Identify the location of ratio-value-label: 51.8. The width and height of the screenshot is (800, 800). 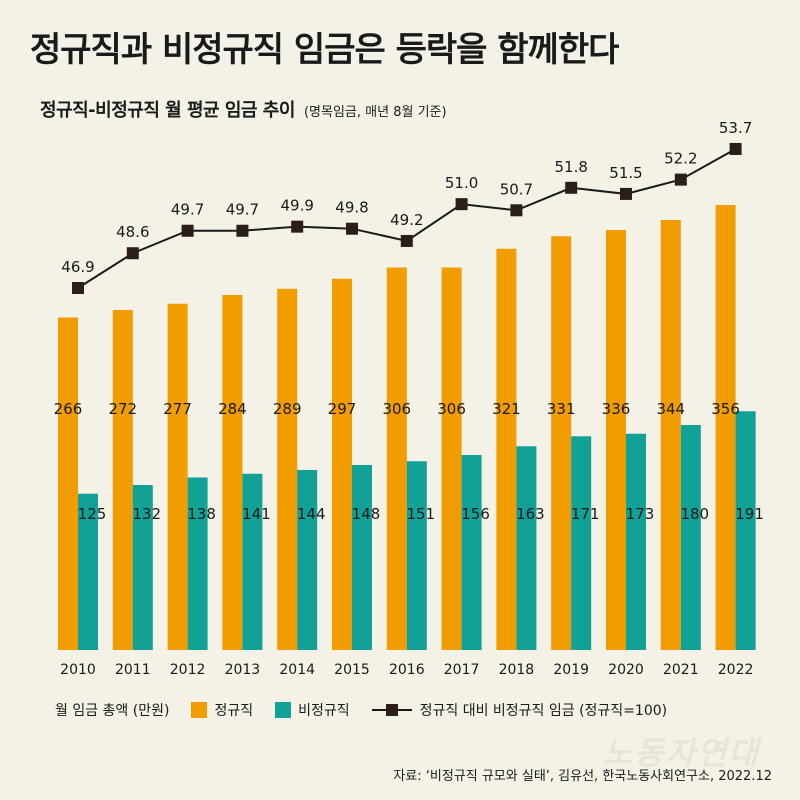
(570, 167).